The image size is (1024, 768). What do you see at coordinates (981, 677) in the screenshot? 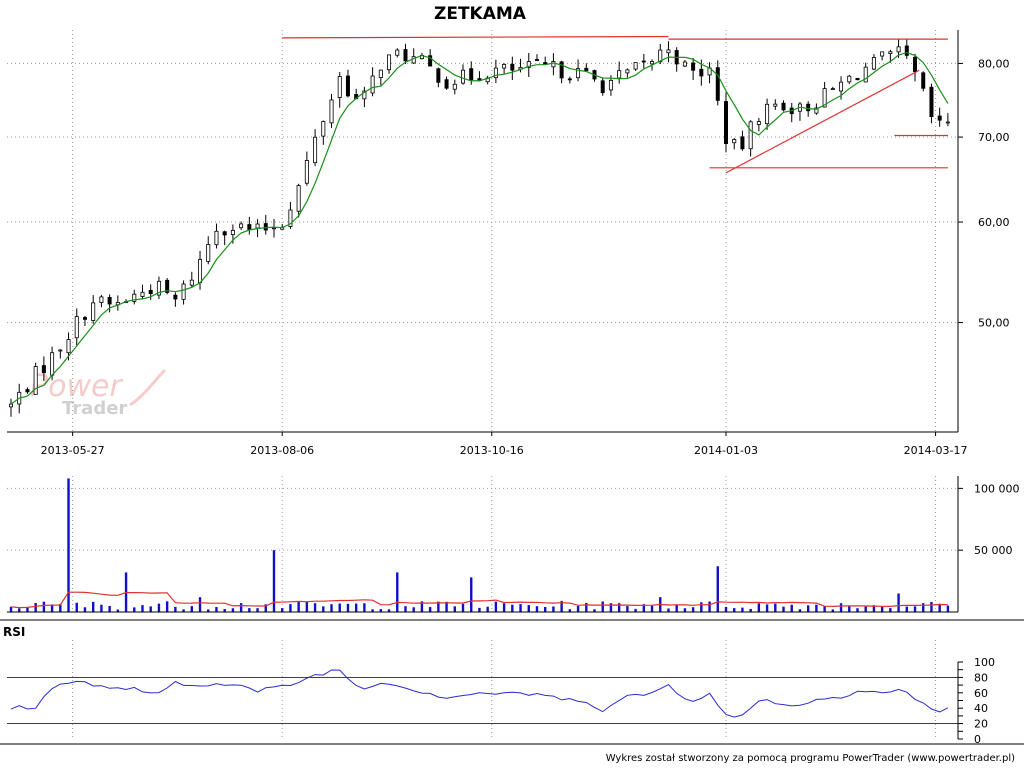
I see `rsi-tick-label: 80` at bounding box center [981, 677].